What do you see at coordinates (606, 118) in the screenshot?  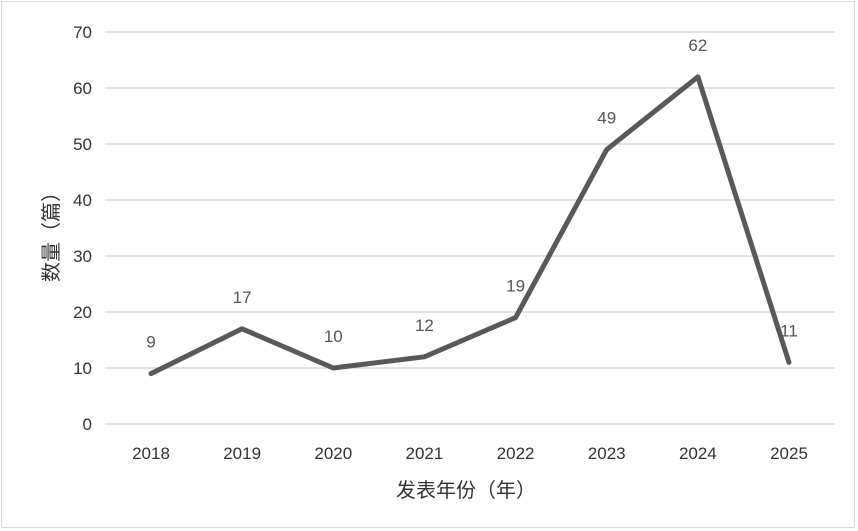 I see `data-label: 49` at bounding box center [606, 118].